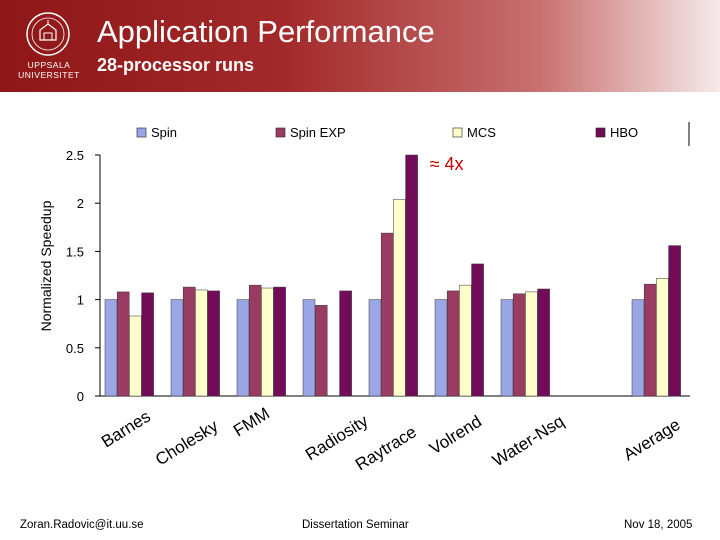  Describe the element at coordinates (600, 132) in the screenshot. I see `legend-swatch-hbo` at that location.